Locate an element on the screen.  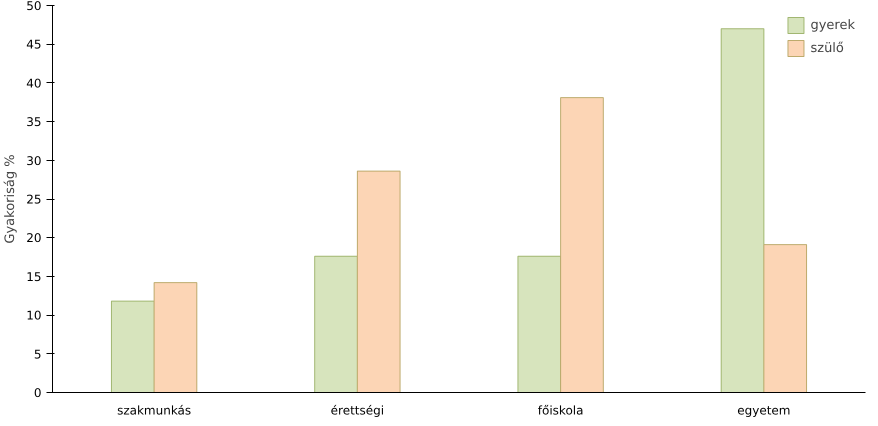
y-axis-title: Gyakoriság % is located at coordinates (10, 199).